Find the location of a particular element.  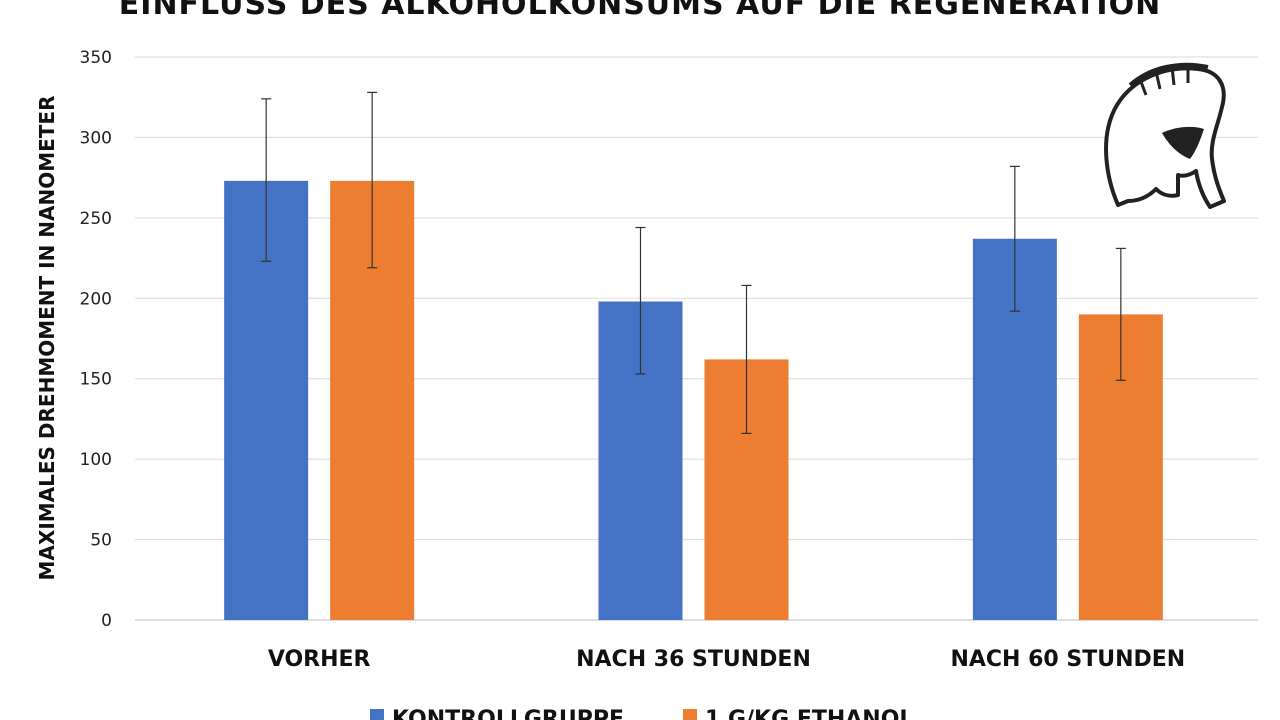

y-tick-label: 250 is located at coordinates (96, 219).